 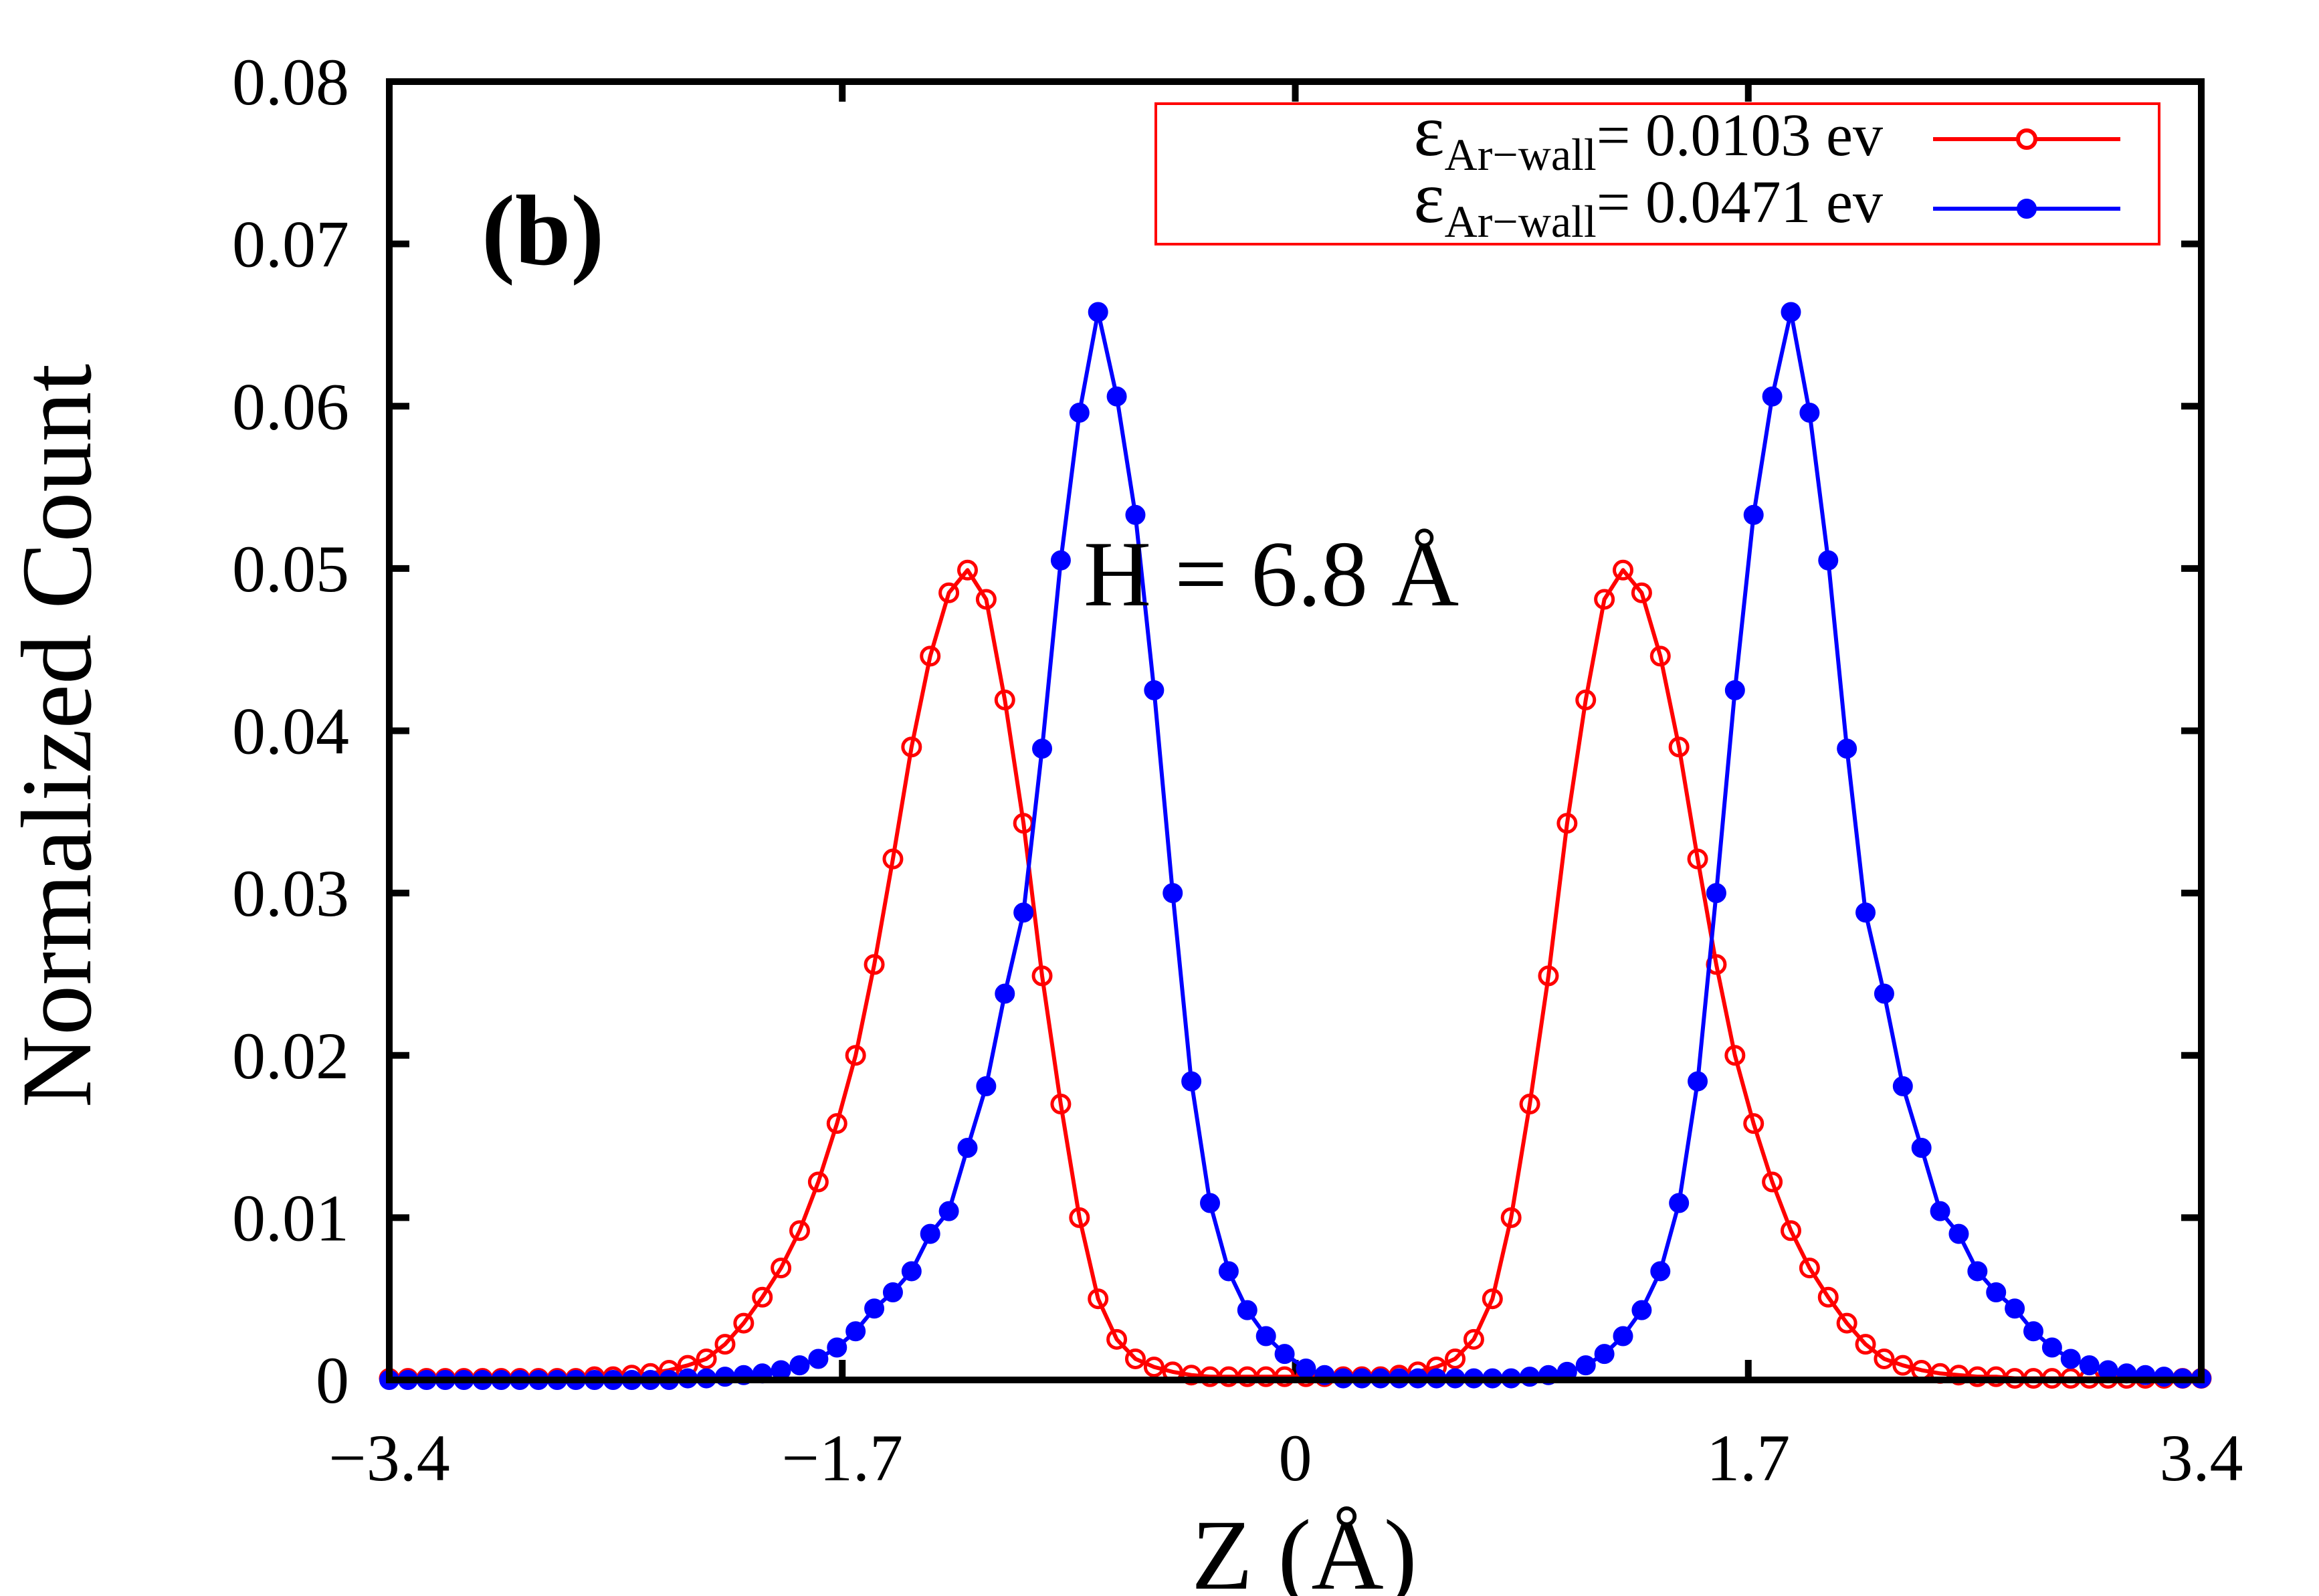 What do you see at coordinates (1429, 197) in the screenshot?
I see `legend-symbol-2: ε` at bounding box center [1429, 197].